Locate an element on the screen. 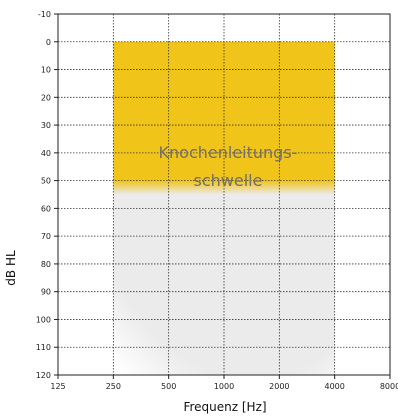  region-label-line: Knochenleitungs- is located at coordinates (228, 152).